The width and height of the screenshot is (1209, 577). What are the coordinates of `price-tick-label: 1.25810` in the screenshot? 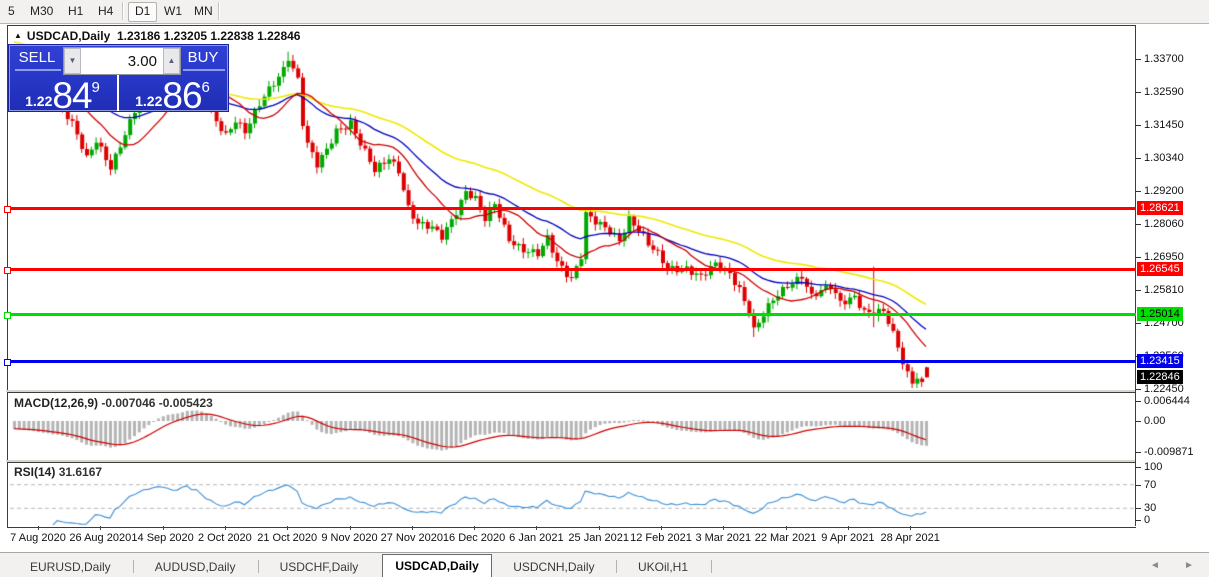 It's located at (1164, 290).